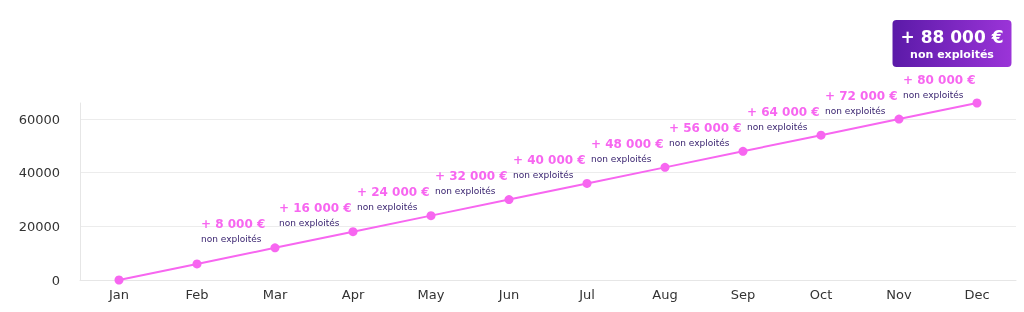  I want to click on x-tick-label: Aug, so click(665, 294).